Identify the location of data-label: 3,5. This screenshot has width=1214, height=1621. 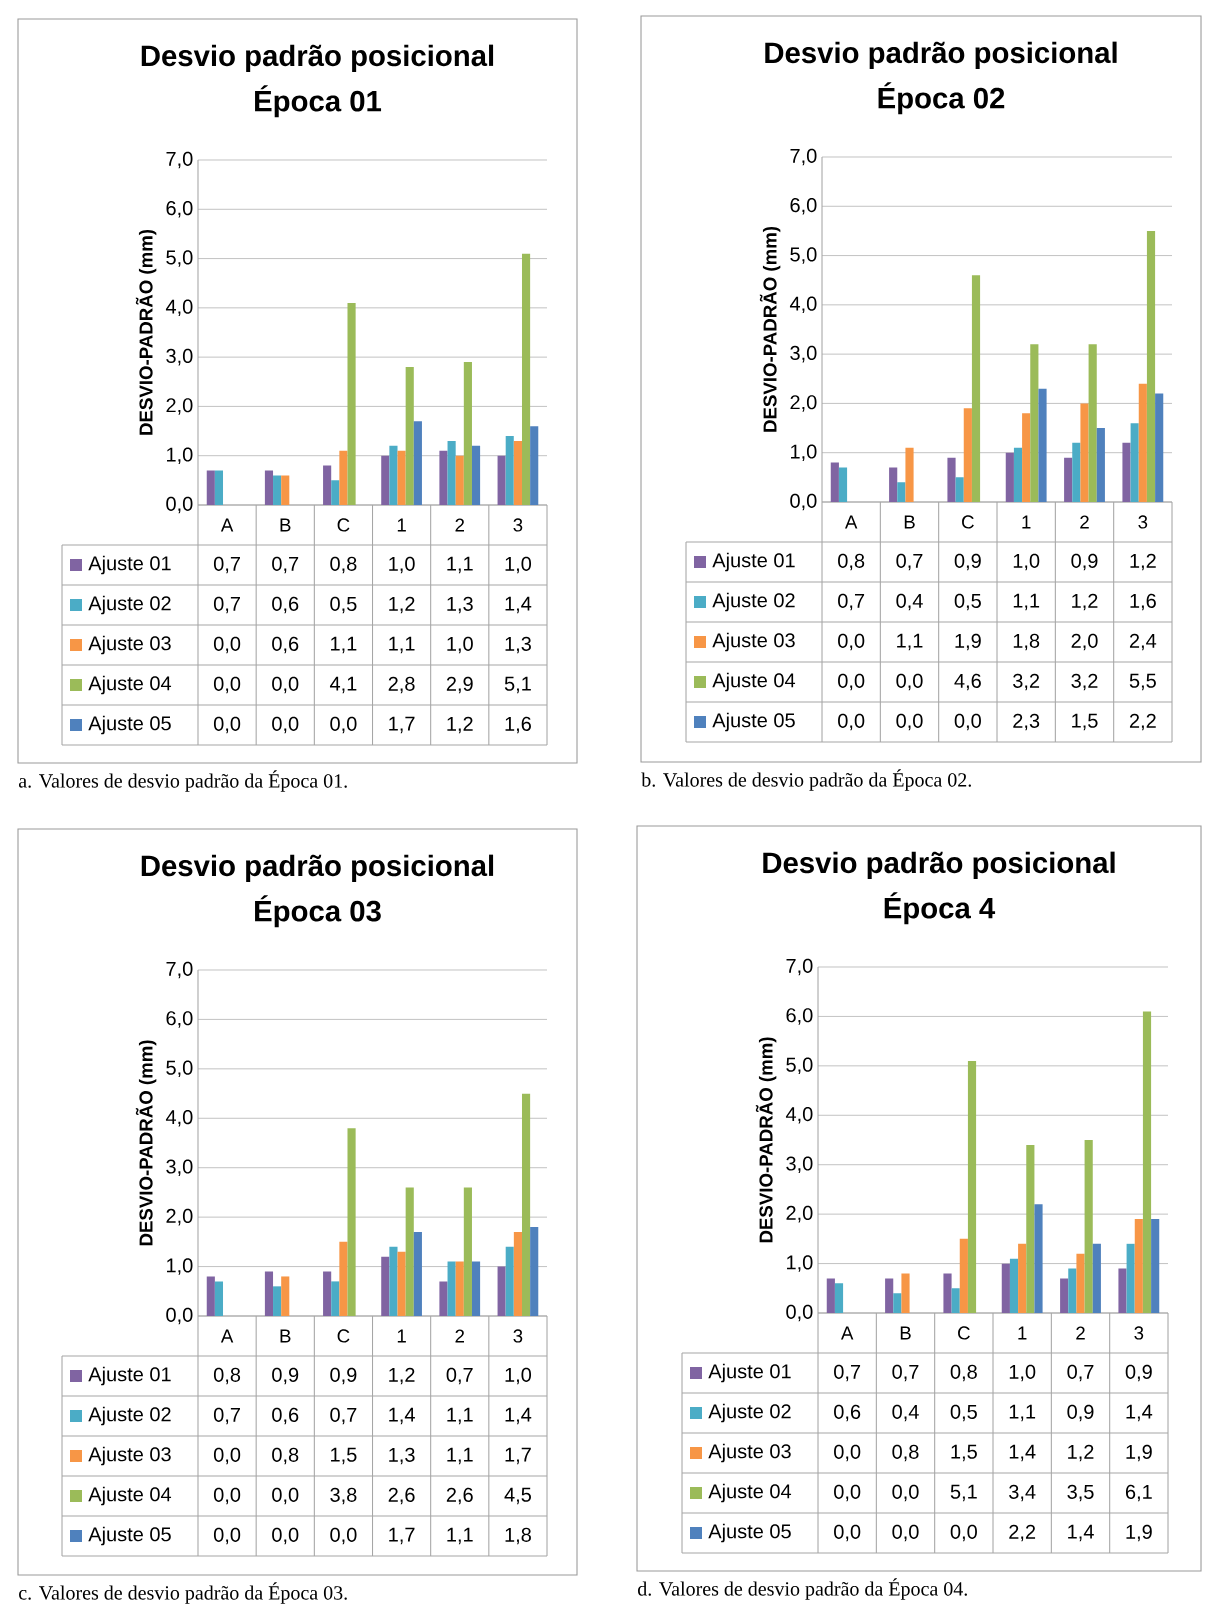
(1080, 1493).